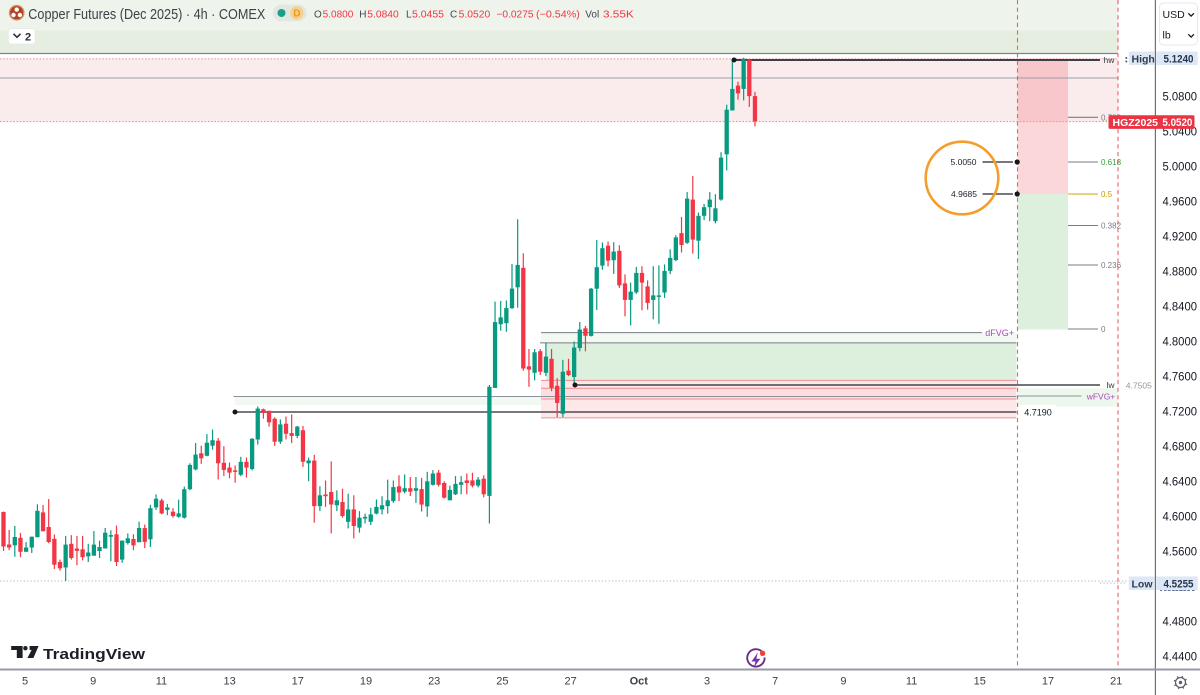 This screenshot has height=695, width=1200. Describe the element at coordinates (1180, 622) in the screenshot. I see `svg-text: 4.4800` at that location.